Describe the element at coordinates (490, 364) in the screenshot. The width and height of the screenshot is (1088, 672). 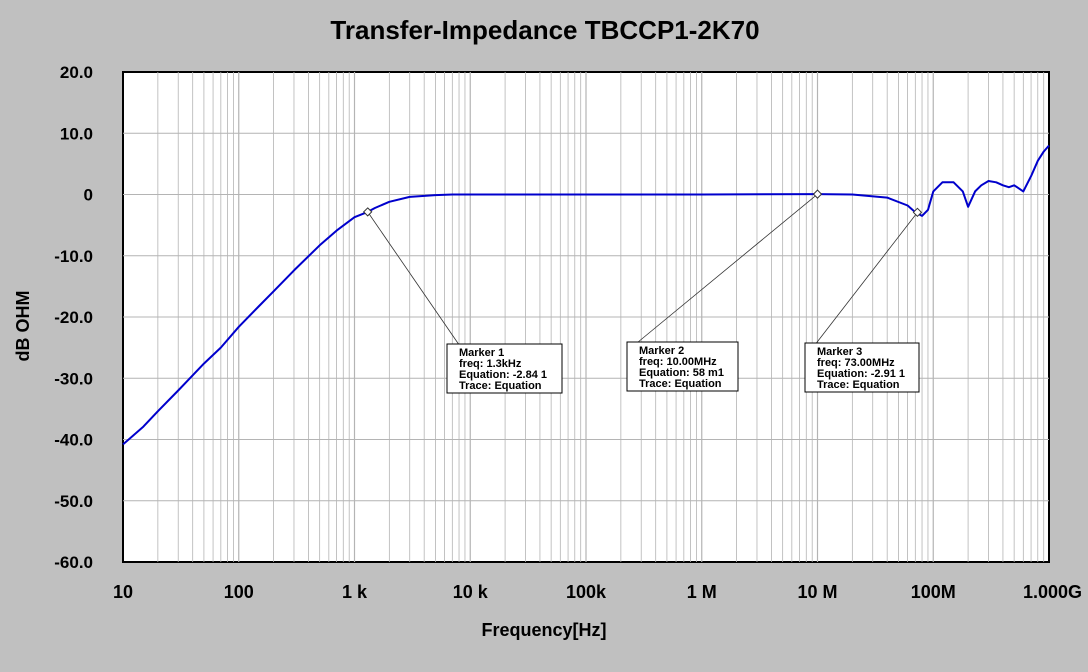
I see `marker-text: freq: 1.3kHz` at that location.